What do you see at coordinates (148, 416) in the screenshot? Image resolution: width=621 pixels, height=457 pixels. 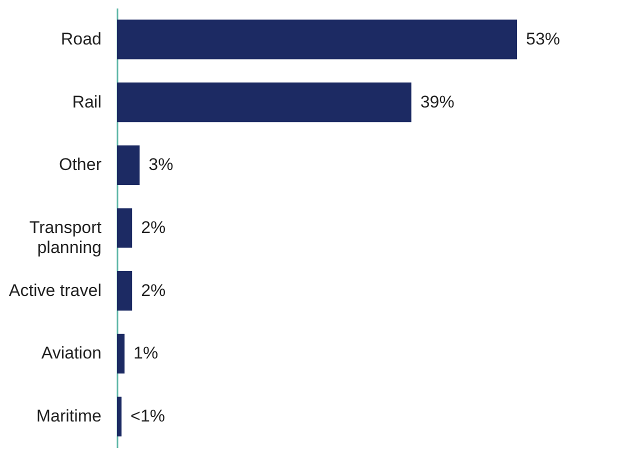 I see `data-label: <1%` at bounding box center [148, 416].